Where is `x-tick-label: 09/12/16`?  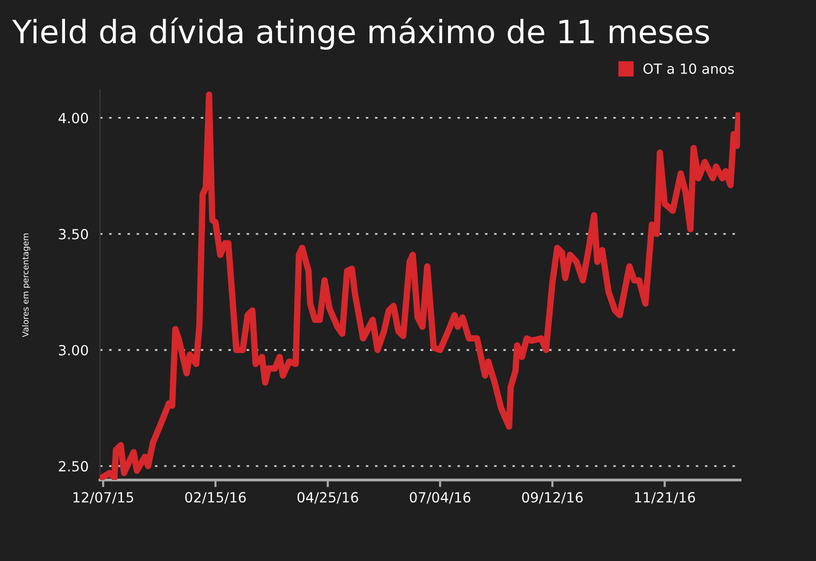
x-tick-label: 09/12/16 is located at coordinates (552, 498).